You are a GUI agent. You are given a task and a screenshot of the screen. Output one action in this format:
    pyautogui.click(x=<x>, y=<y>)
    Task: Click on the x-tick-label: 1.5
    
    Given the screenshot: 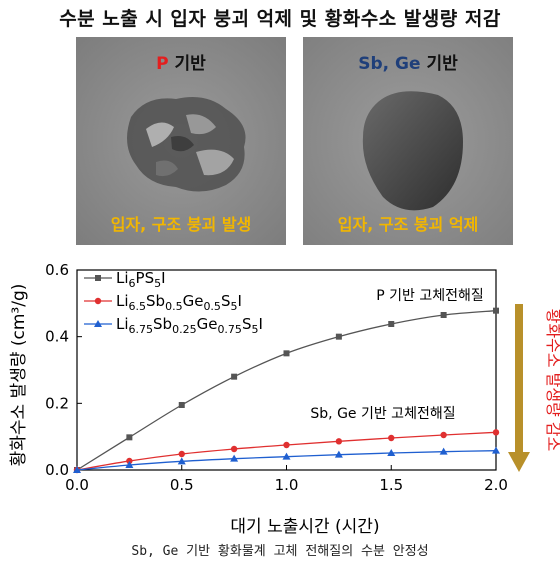 What is the action you would take?
    pyautogui.click(x=391, y=485)
    